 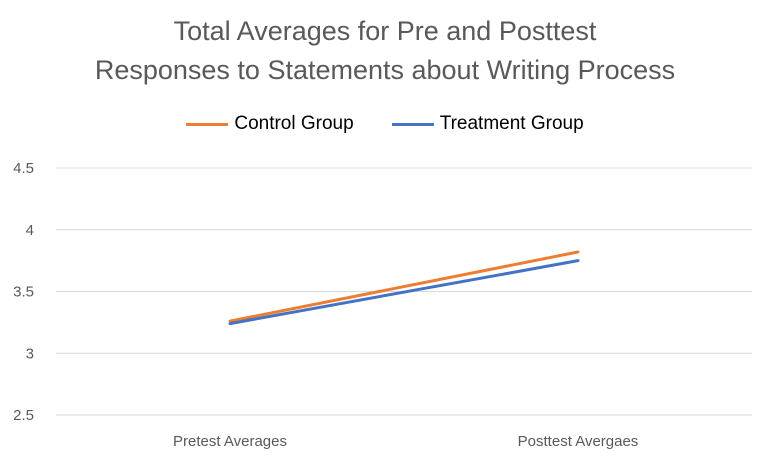 I want to click on y-tick-label: 3.5, so click(x=23, y=292).